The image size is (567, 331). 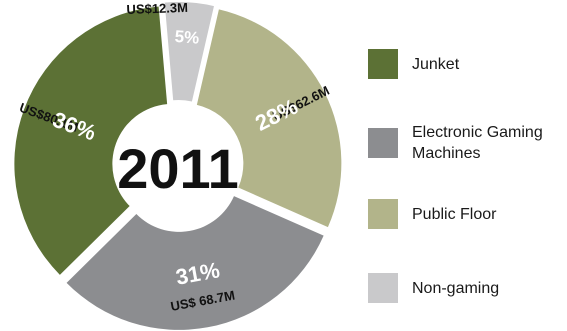 What do you see at coordinates (383, 143) in the screenshot?
I see `legend-swatch-electronic-gaming-machines` at bounding box center [383, 143].